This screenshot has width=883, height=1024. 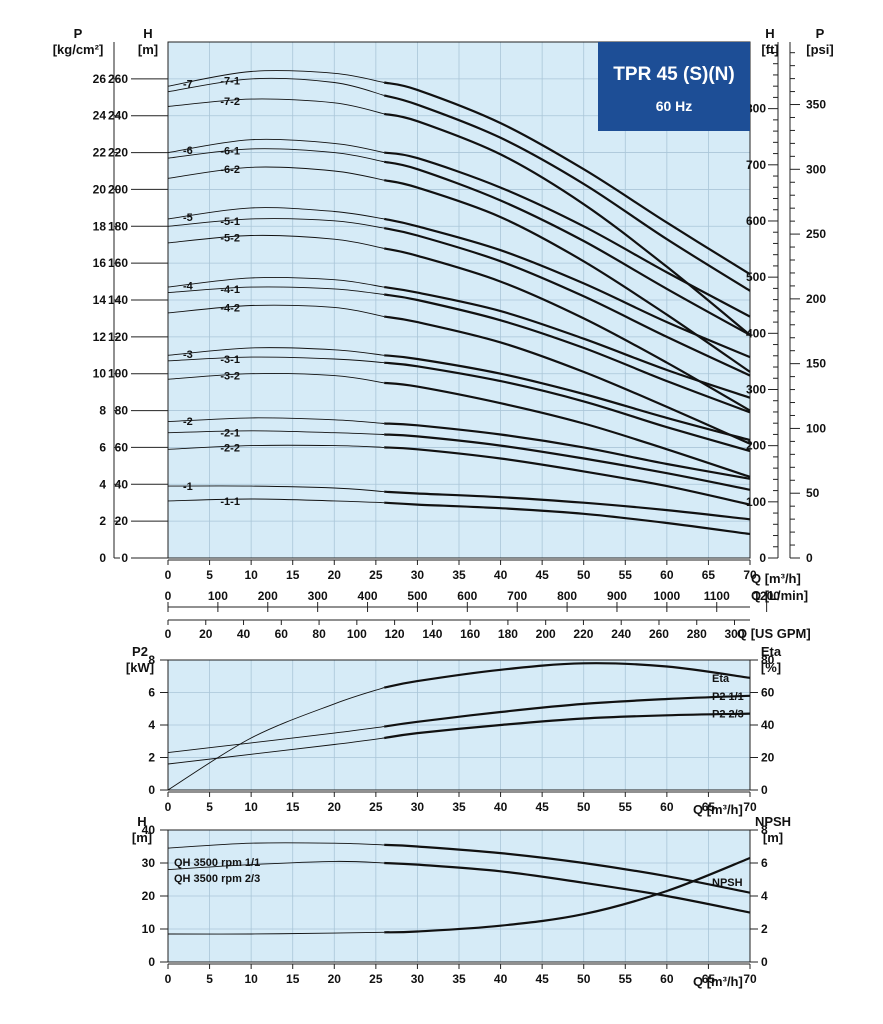 What do you see at coordinates (567, 711) in the screenshot?
I see `curve-p2-1-1-line` at bounding box center [567, 711].